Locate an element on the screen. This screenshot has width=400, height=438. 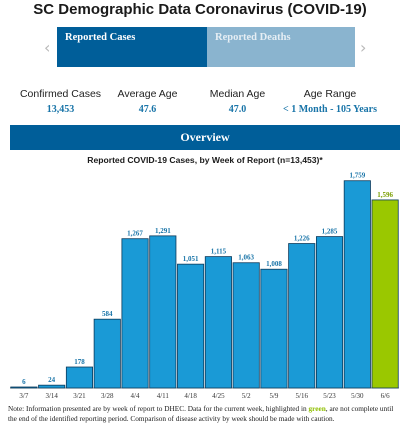
bar-value-label: 1,291 is located at coordinates (163, 231).